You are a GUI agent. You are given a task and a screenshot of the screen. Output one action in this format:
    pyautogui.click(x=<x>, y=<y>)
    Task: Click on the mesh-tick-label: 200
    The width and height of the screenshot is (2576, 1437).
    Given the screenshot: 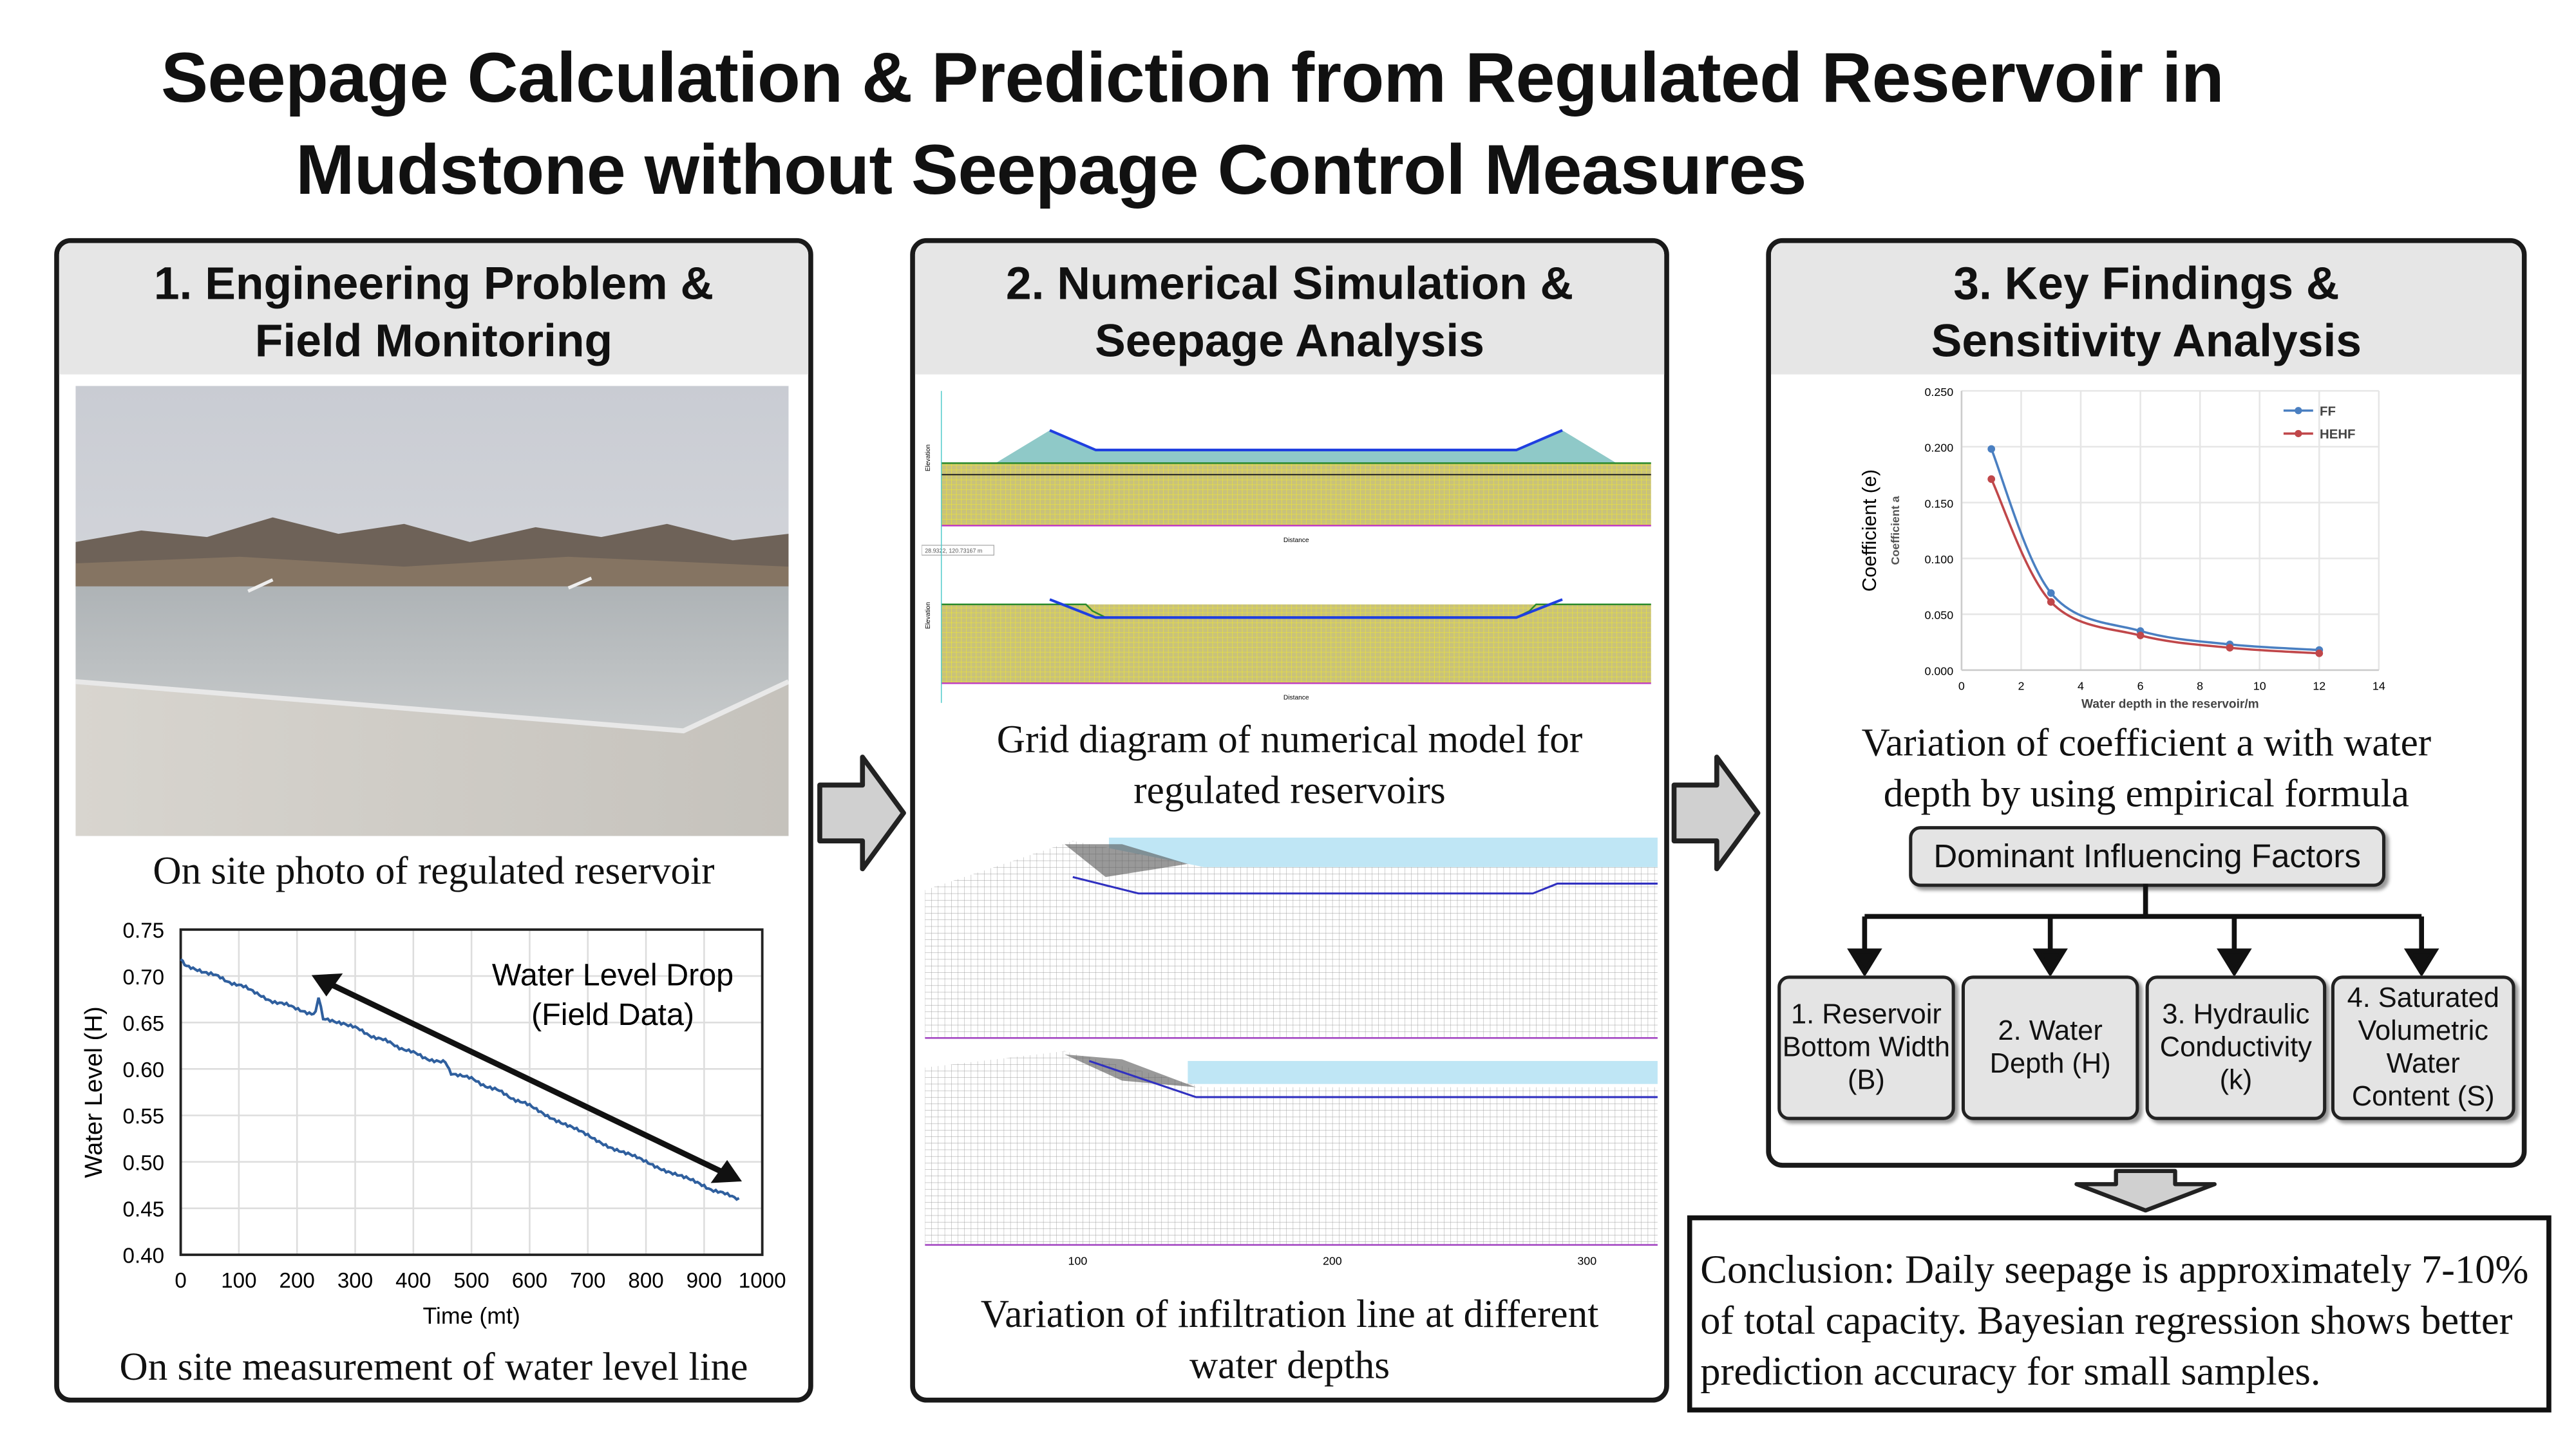 What is the action you would take?
    pyautogui.click(x=1333, y=1260)
    